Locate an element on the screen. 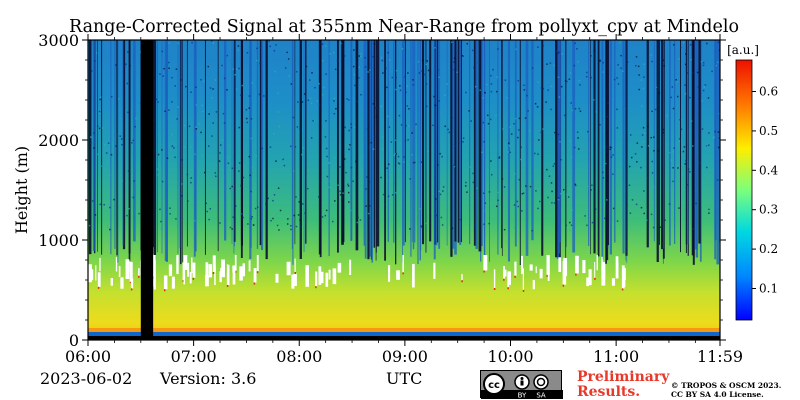  preliminary-label: Preliminary Results. is located at coordinates (623, 385).